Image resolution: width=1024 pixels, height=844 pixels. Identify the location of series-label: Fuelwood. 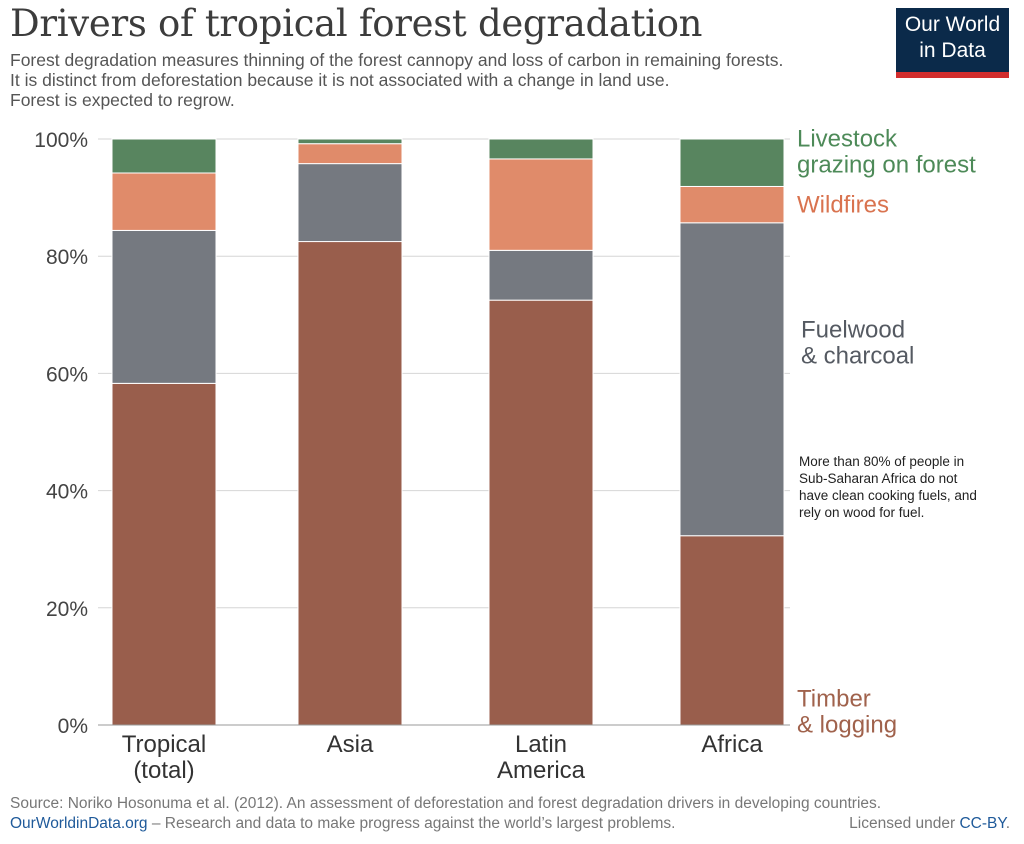
(853, 329).